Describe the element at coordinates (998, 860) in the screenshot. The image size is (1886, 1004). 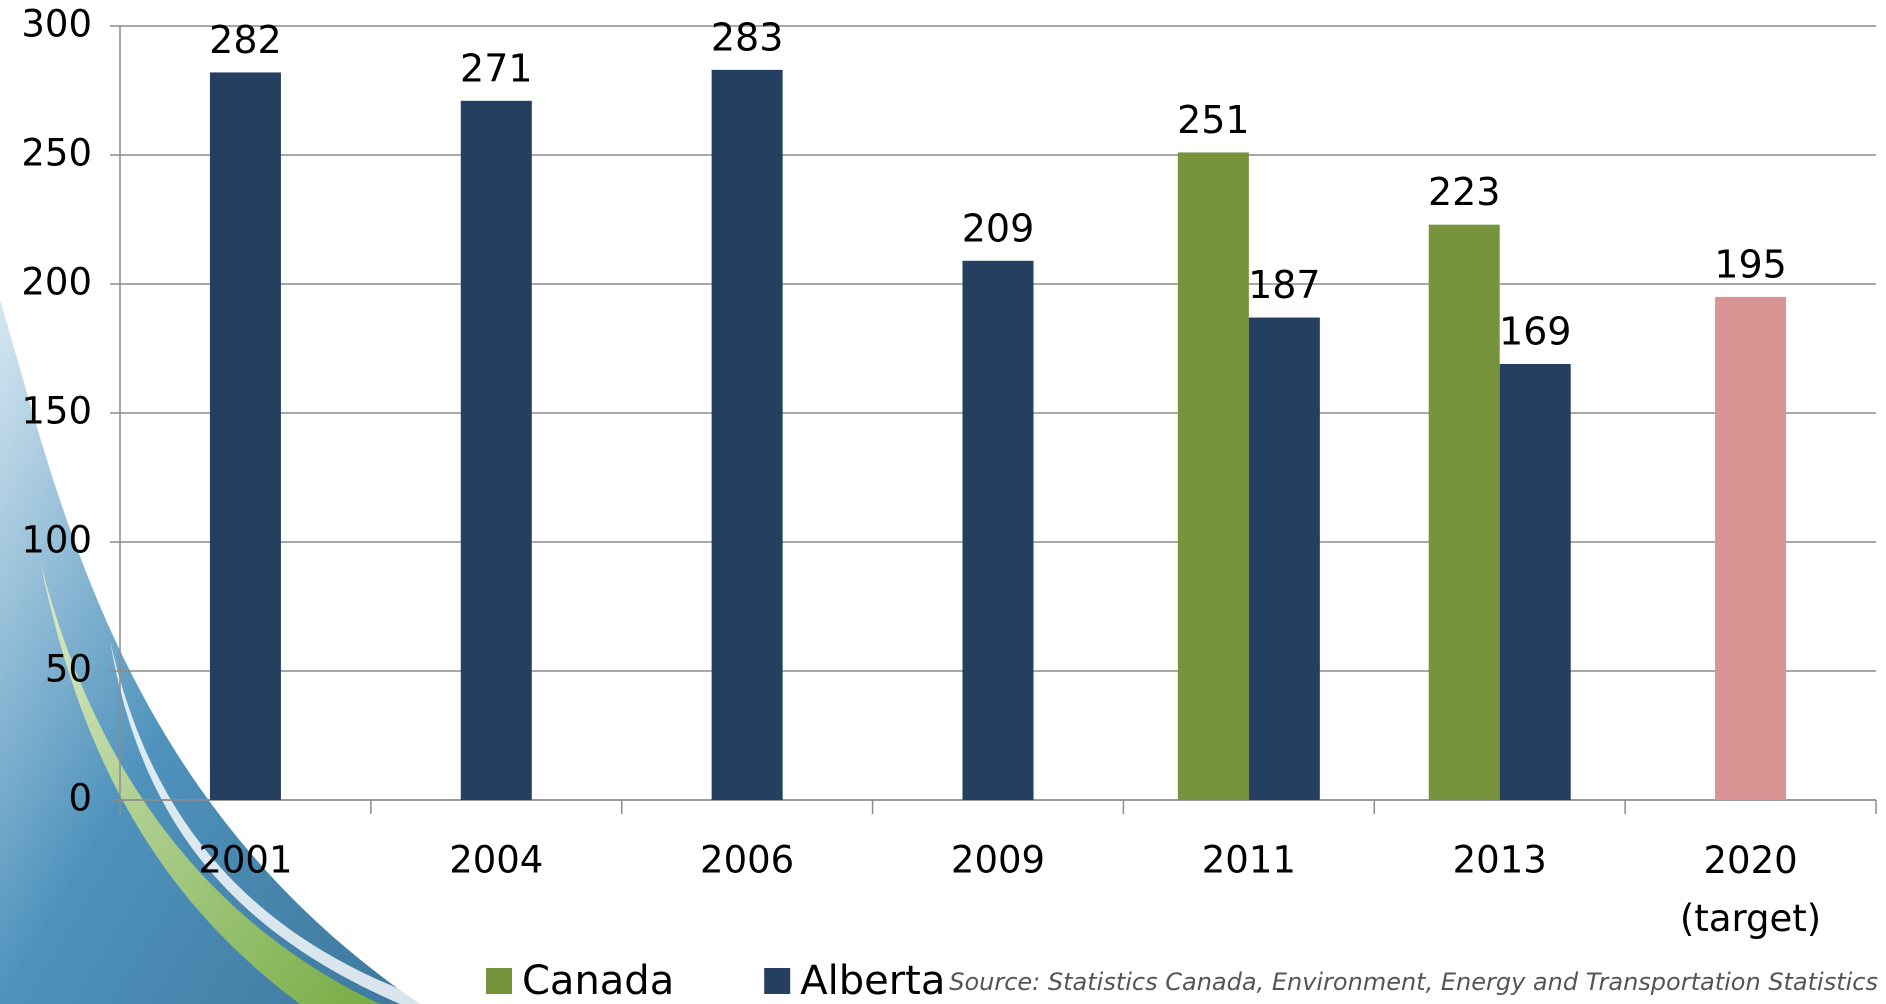
I see `x-tick-label: 2009` at that location.